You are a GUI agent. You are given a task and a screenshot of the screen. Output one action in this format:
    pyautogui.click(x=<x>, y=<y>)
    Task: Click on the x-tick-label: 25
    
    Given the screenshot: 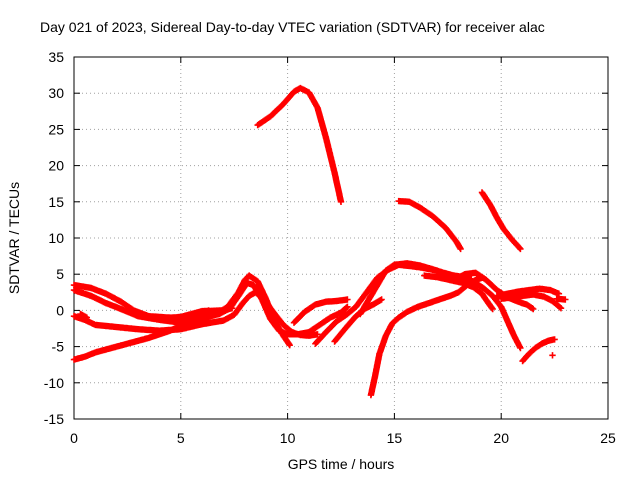 What is the action you would take?
    pyautogui.click(x=608, y=438)
    